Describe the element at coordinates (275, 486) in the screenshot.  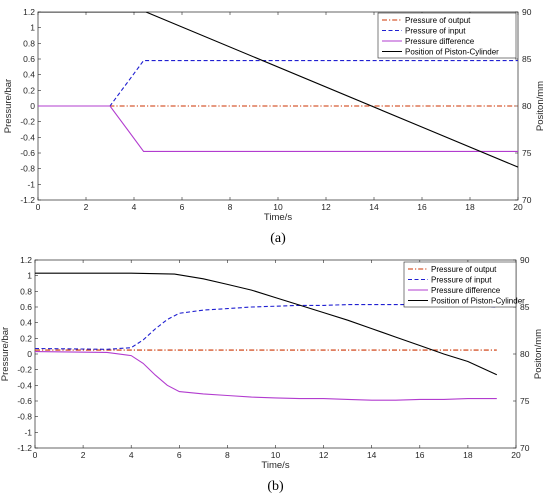
I see `panel-caption: (b)` at that location.